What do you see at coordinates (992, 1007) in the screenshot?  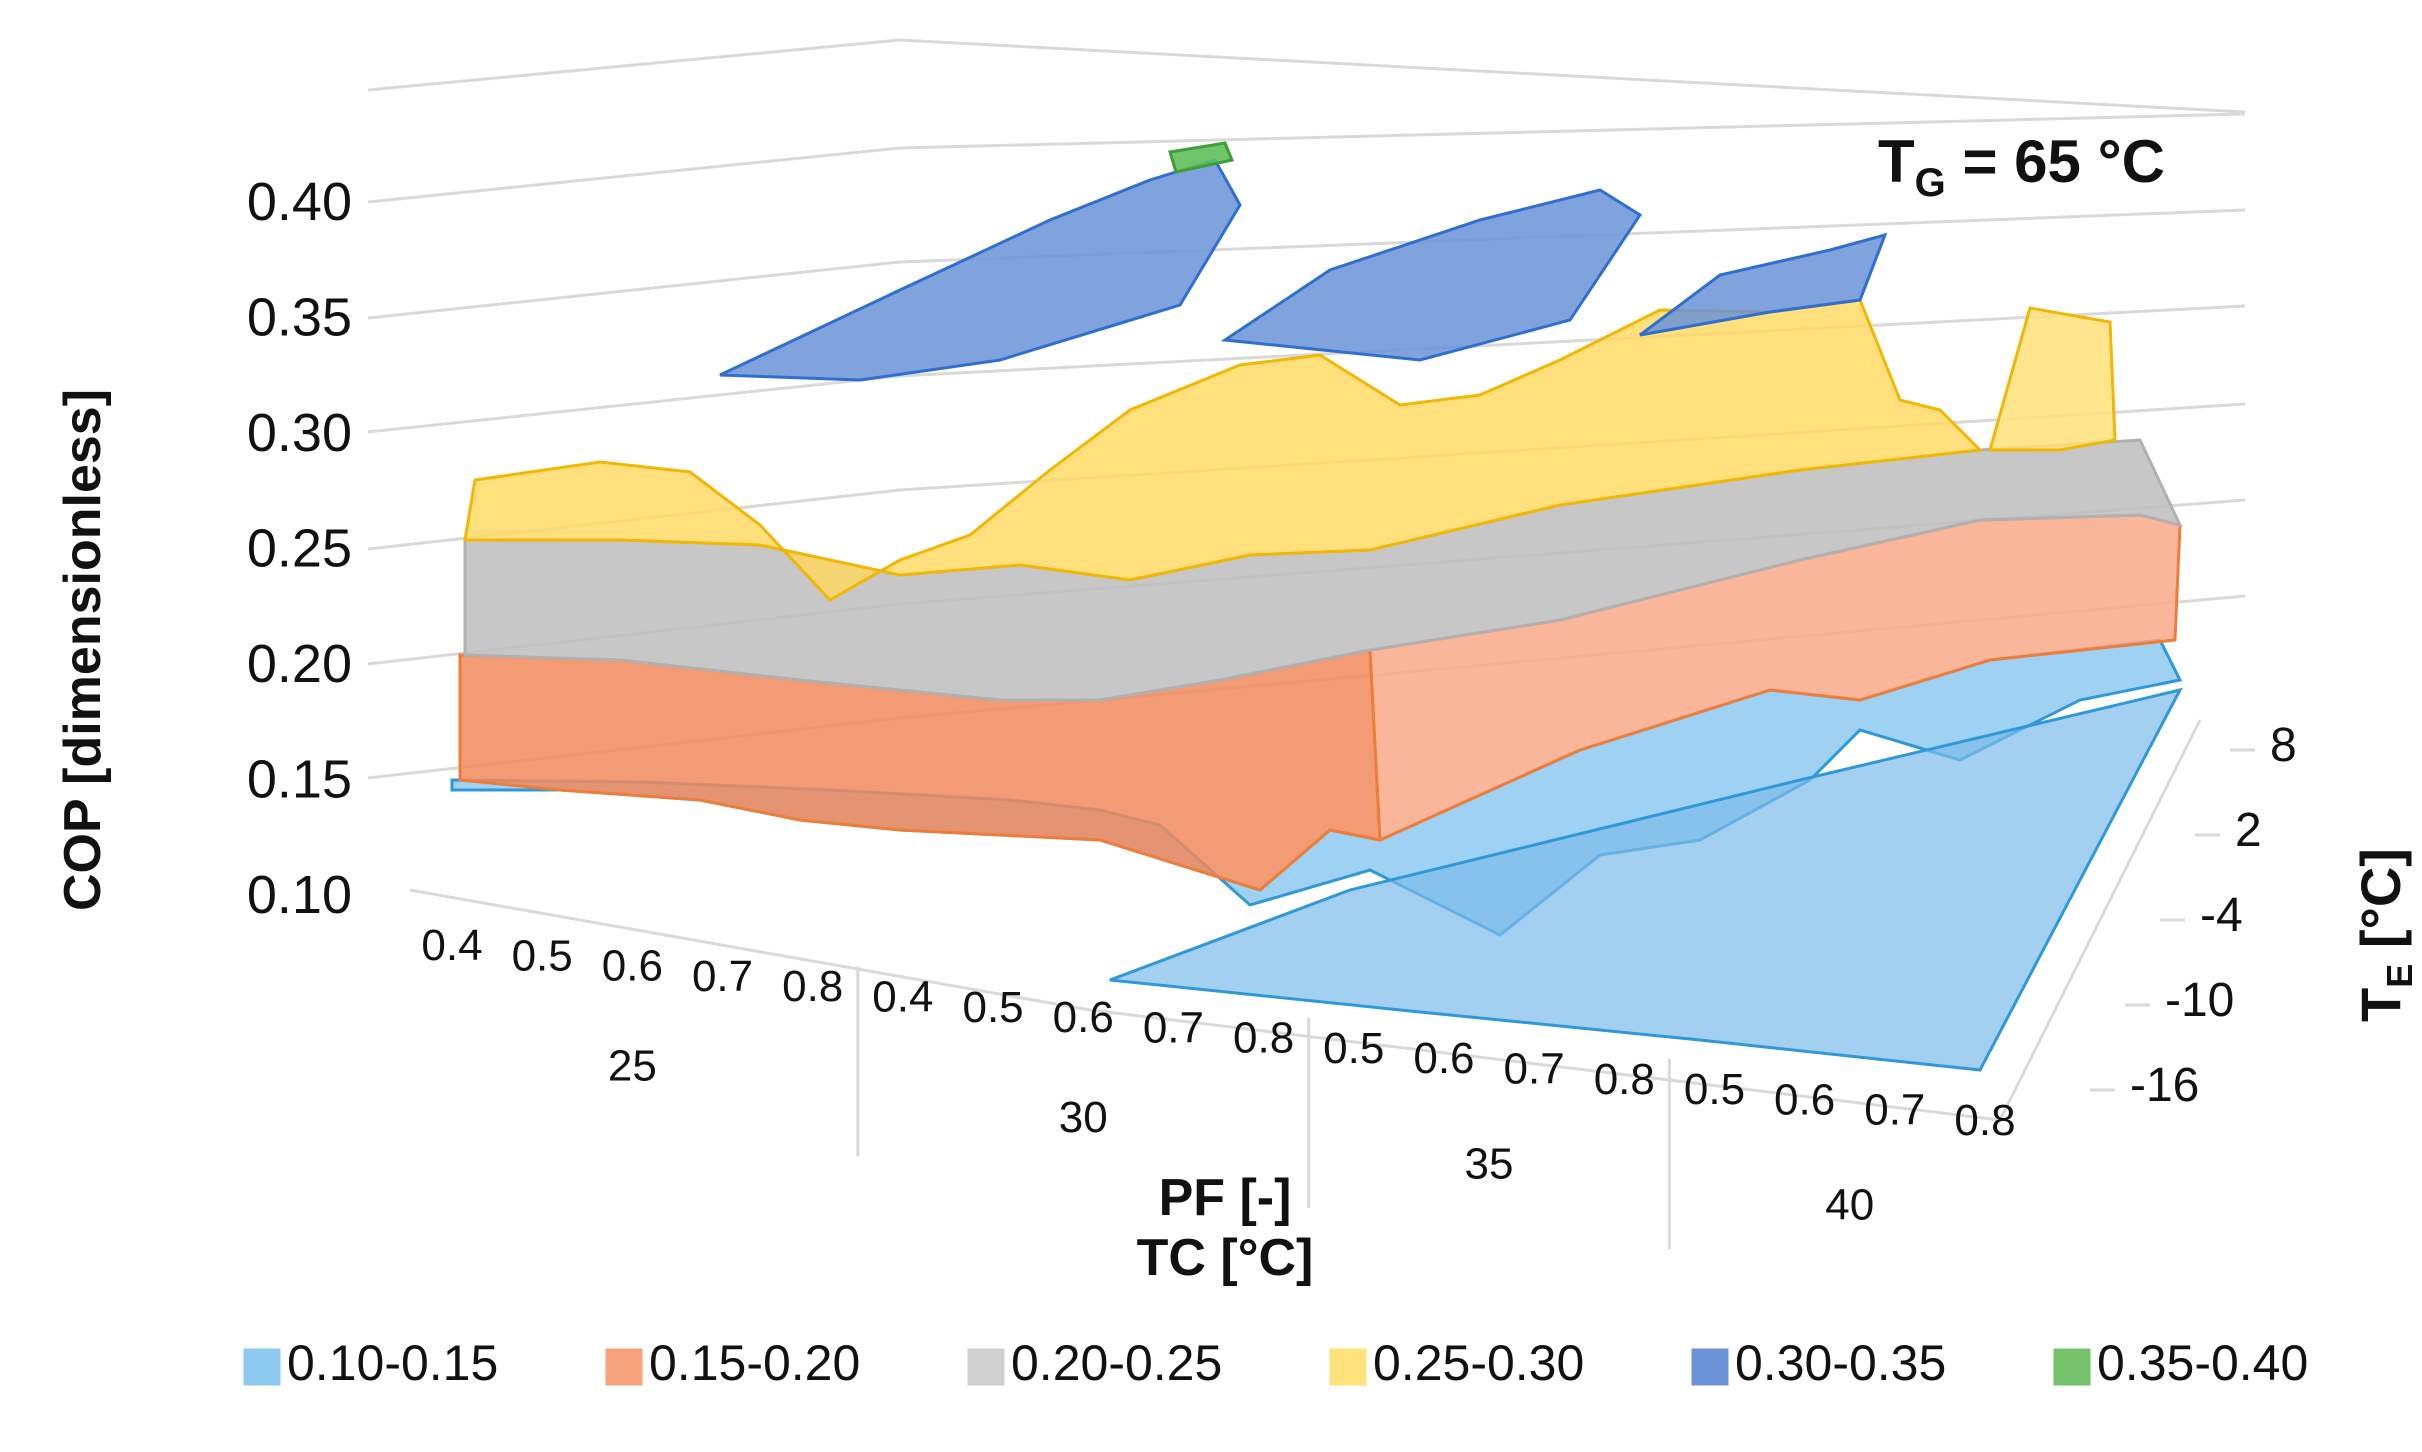 I see `x-tick-pf-1-1: 0.5` at bounding box center [992, 1007].